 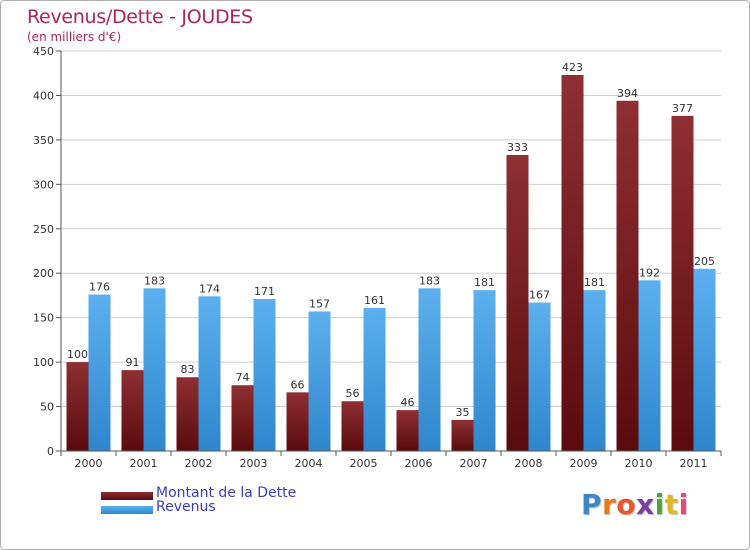 I want to click on chart-title: Revenus/Dette - JOUDES, so click(x=140, y=17).